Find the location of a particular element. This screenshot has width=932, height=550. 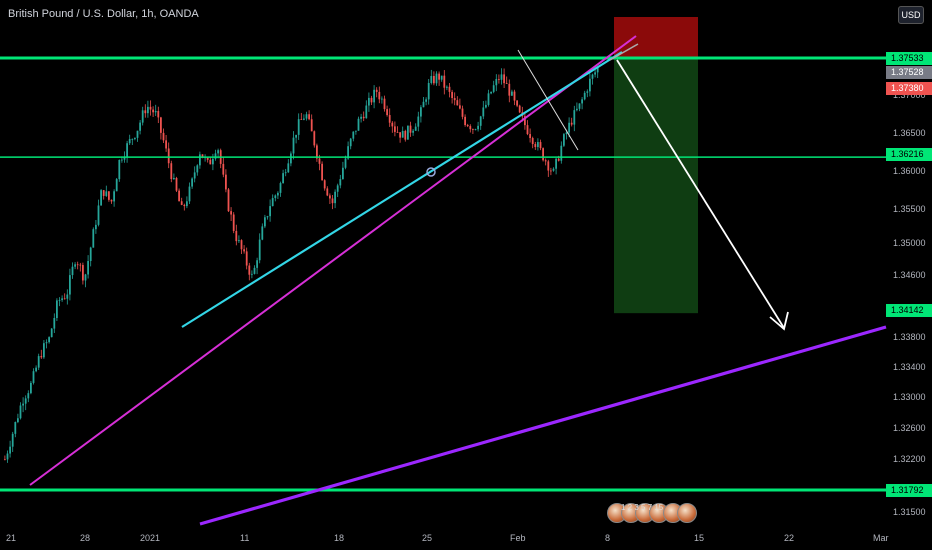

events-counts: 1 2 3 5 7 15 is located at coordinates (642, 507).